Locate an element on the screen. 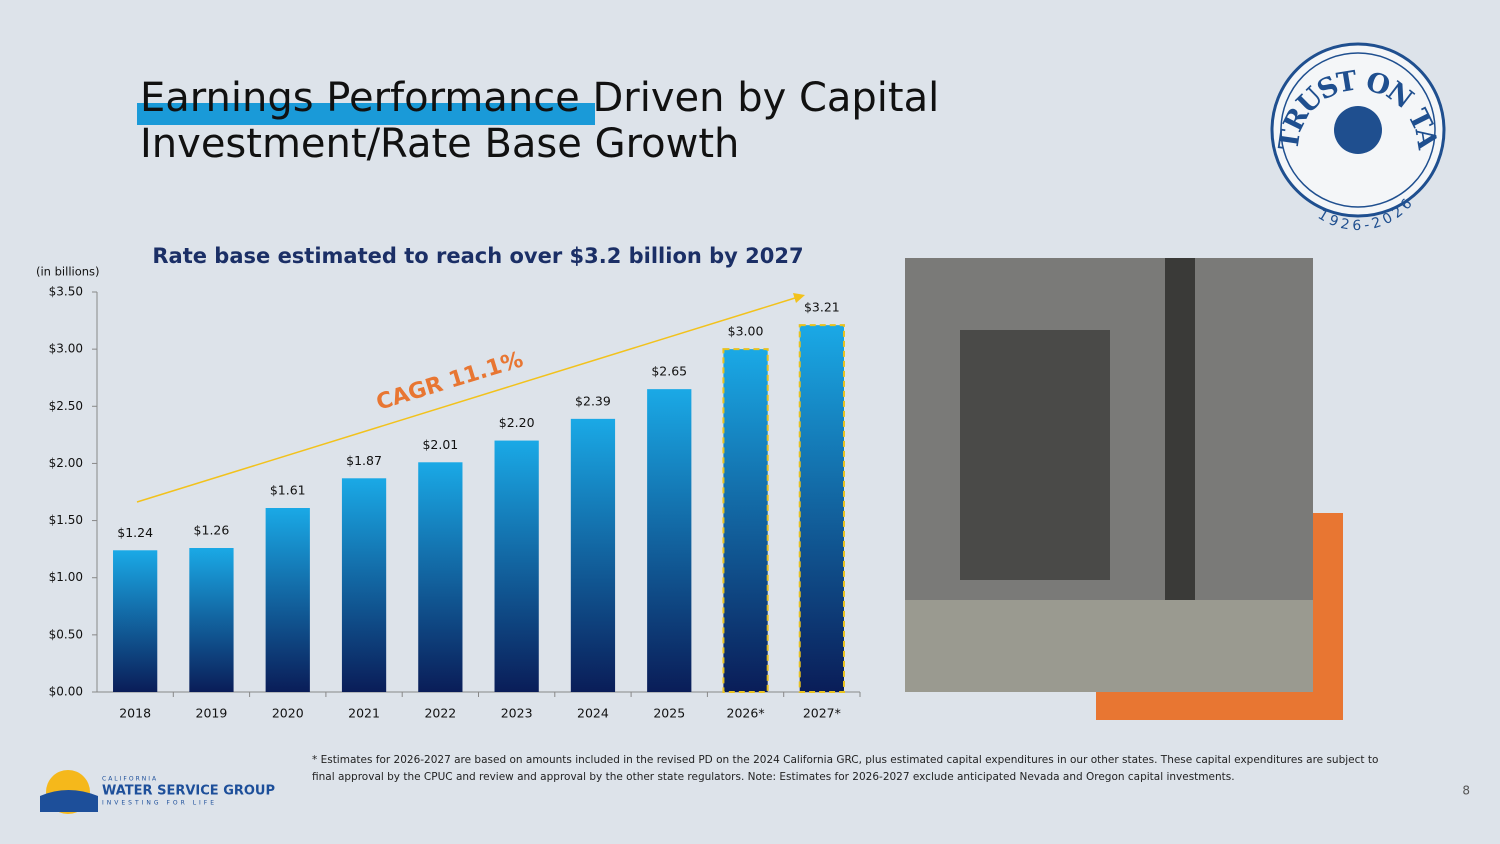 The width and height of the screenshot is (1500, 844). value-label: $3.21 is located at coordinates (822, 307).